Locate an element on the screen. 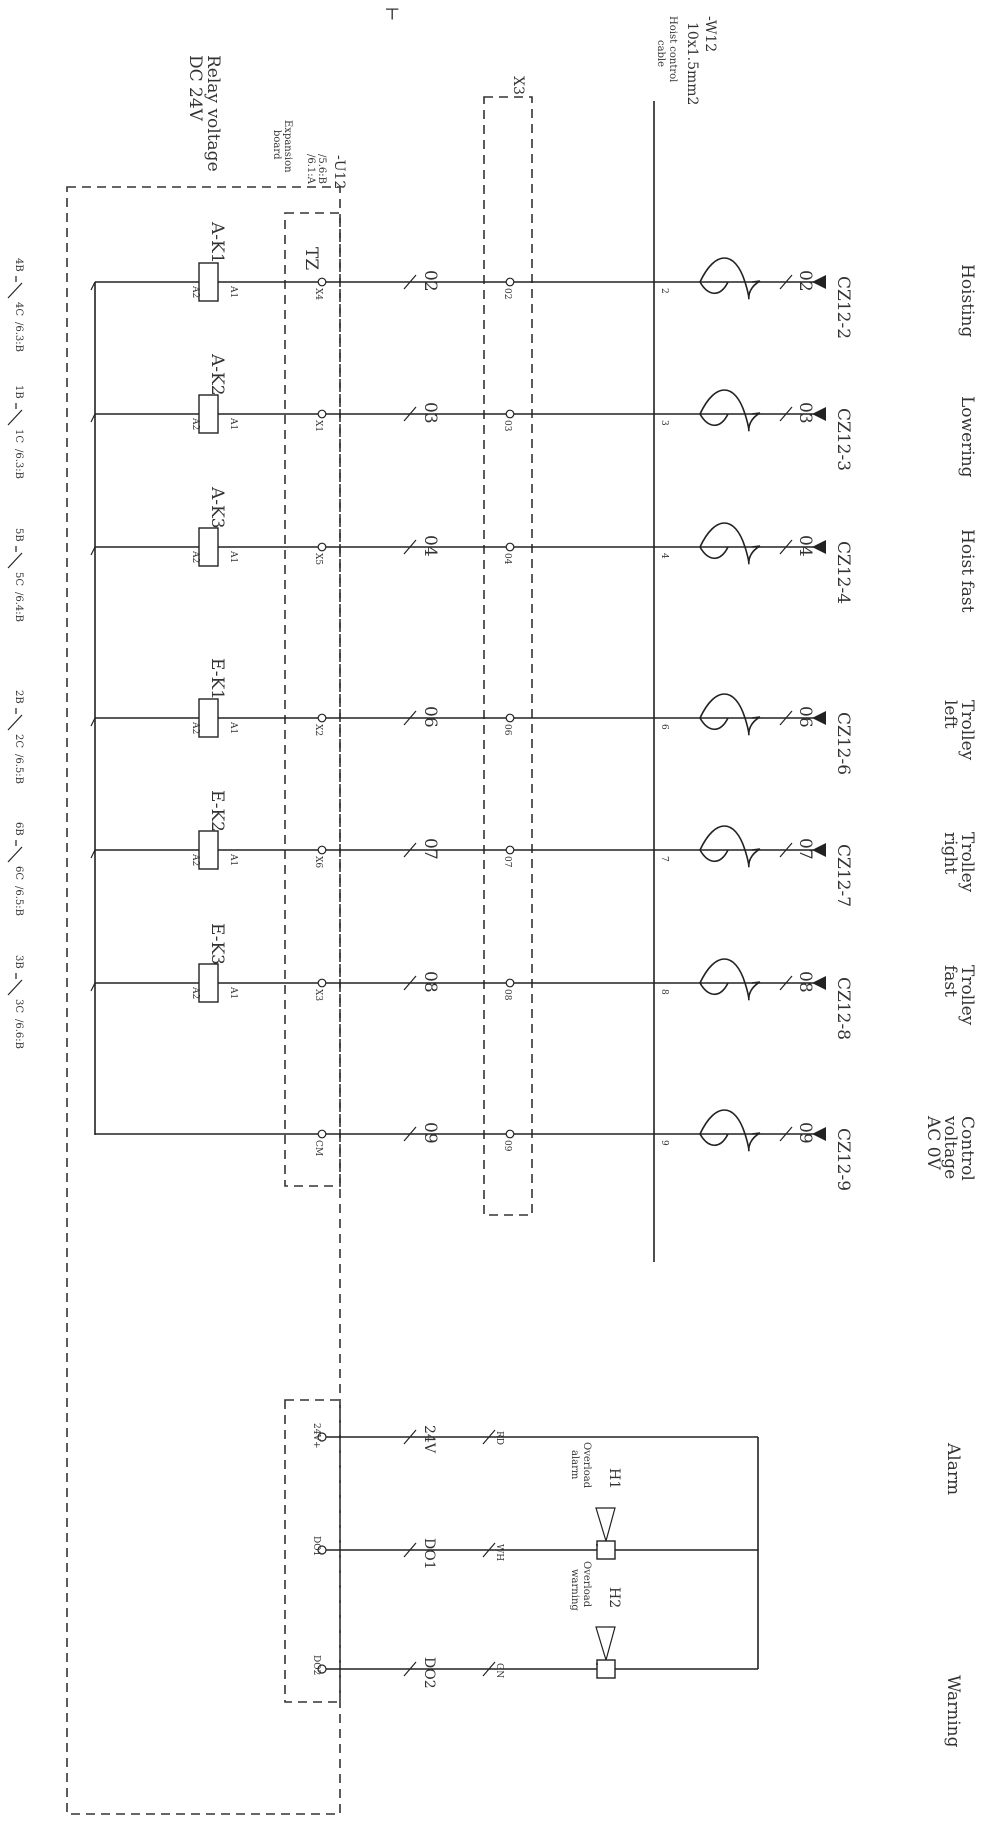 The height and width of the screenshot is (1821, 1001). board-tag: -U12 is located at coordinates (339, 172).